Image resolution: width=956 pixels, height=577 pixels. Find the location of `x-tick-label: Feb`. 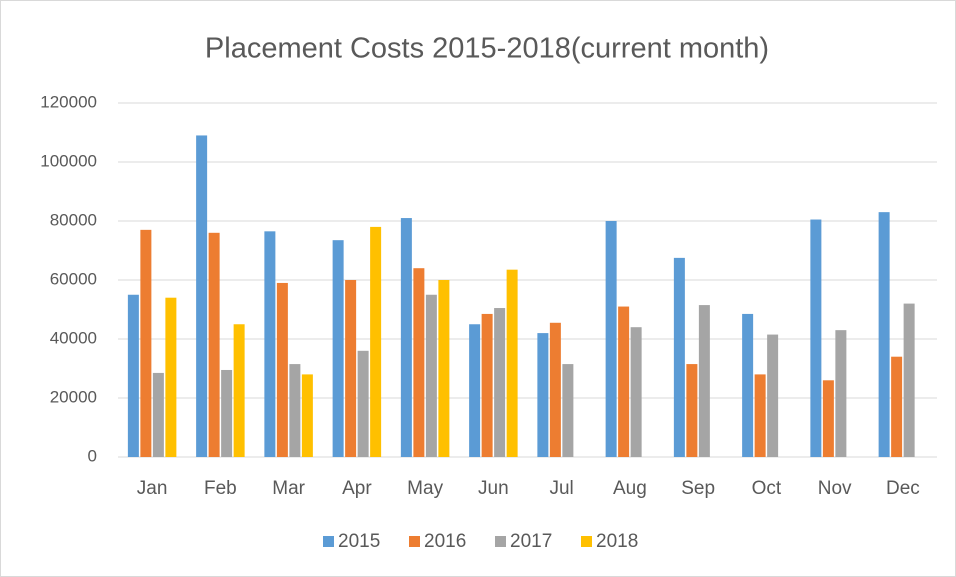

x-tick-label: Feb is located at coordinates (220, 488).